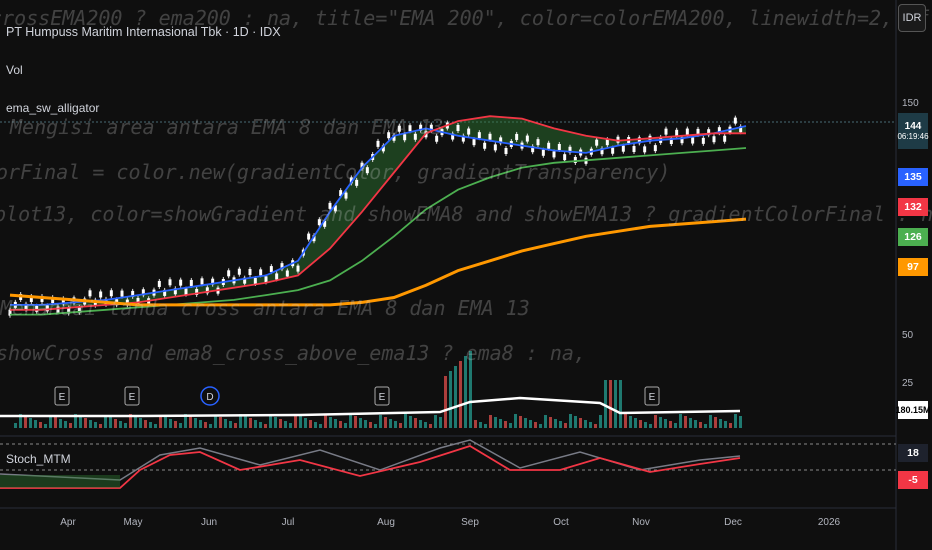 Image resolution: width=932 pixels, height=550 pixels. What do you see at coordinates (53, 108) in the screenshot?
I see `legend-ema-alligator: ema_sw_alligator` at bounding box center [53, 108].